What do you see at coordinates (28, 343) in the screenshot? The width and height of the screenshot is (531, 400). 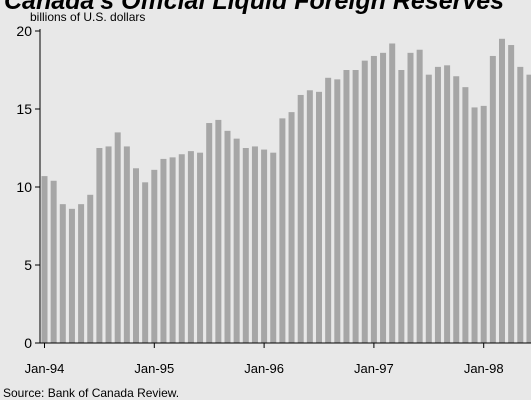 I see `y-tick-label-0: 0` at bounding box center [28, 343].